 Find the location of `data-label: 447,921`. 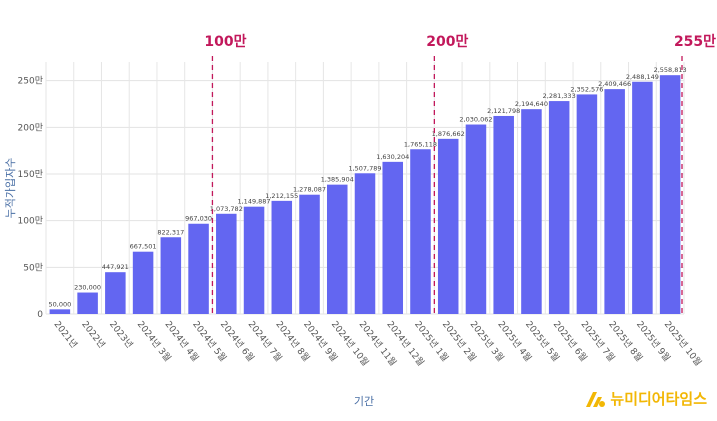

data-label: 447,921 is located at coordinates (115, 267).